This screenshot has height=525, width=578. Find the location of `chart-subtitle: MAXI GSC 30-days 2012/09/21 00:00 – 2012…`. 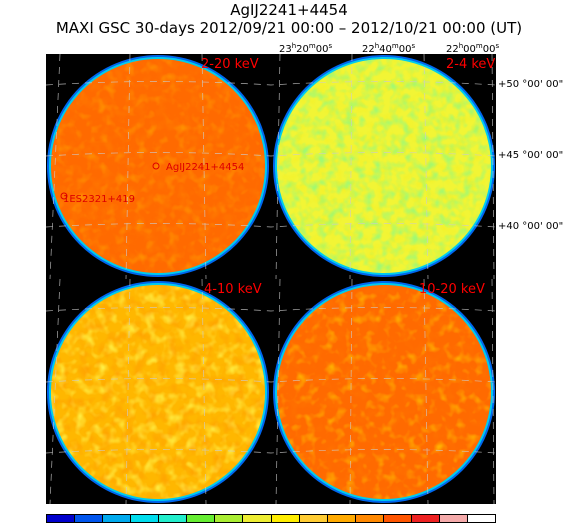

chart-subtitle: MAXI GSC 30-days 2012/09/21 00:00 – 2012… is located at coordinates (289, 28).